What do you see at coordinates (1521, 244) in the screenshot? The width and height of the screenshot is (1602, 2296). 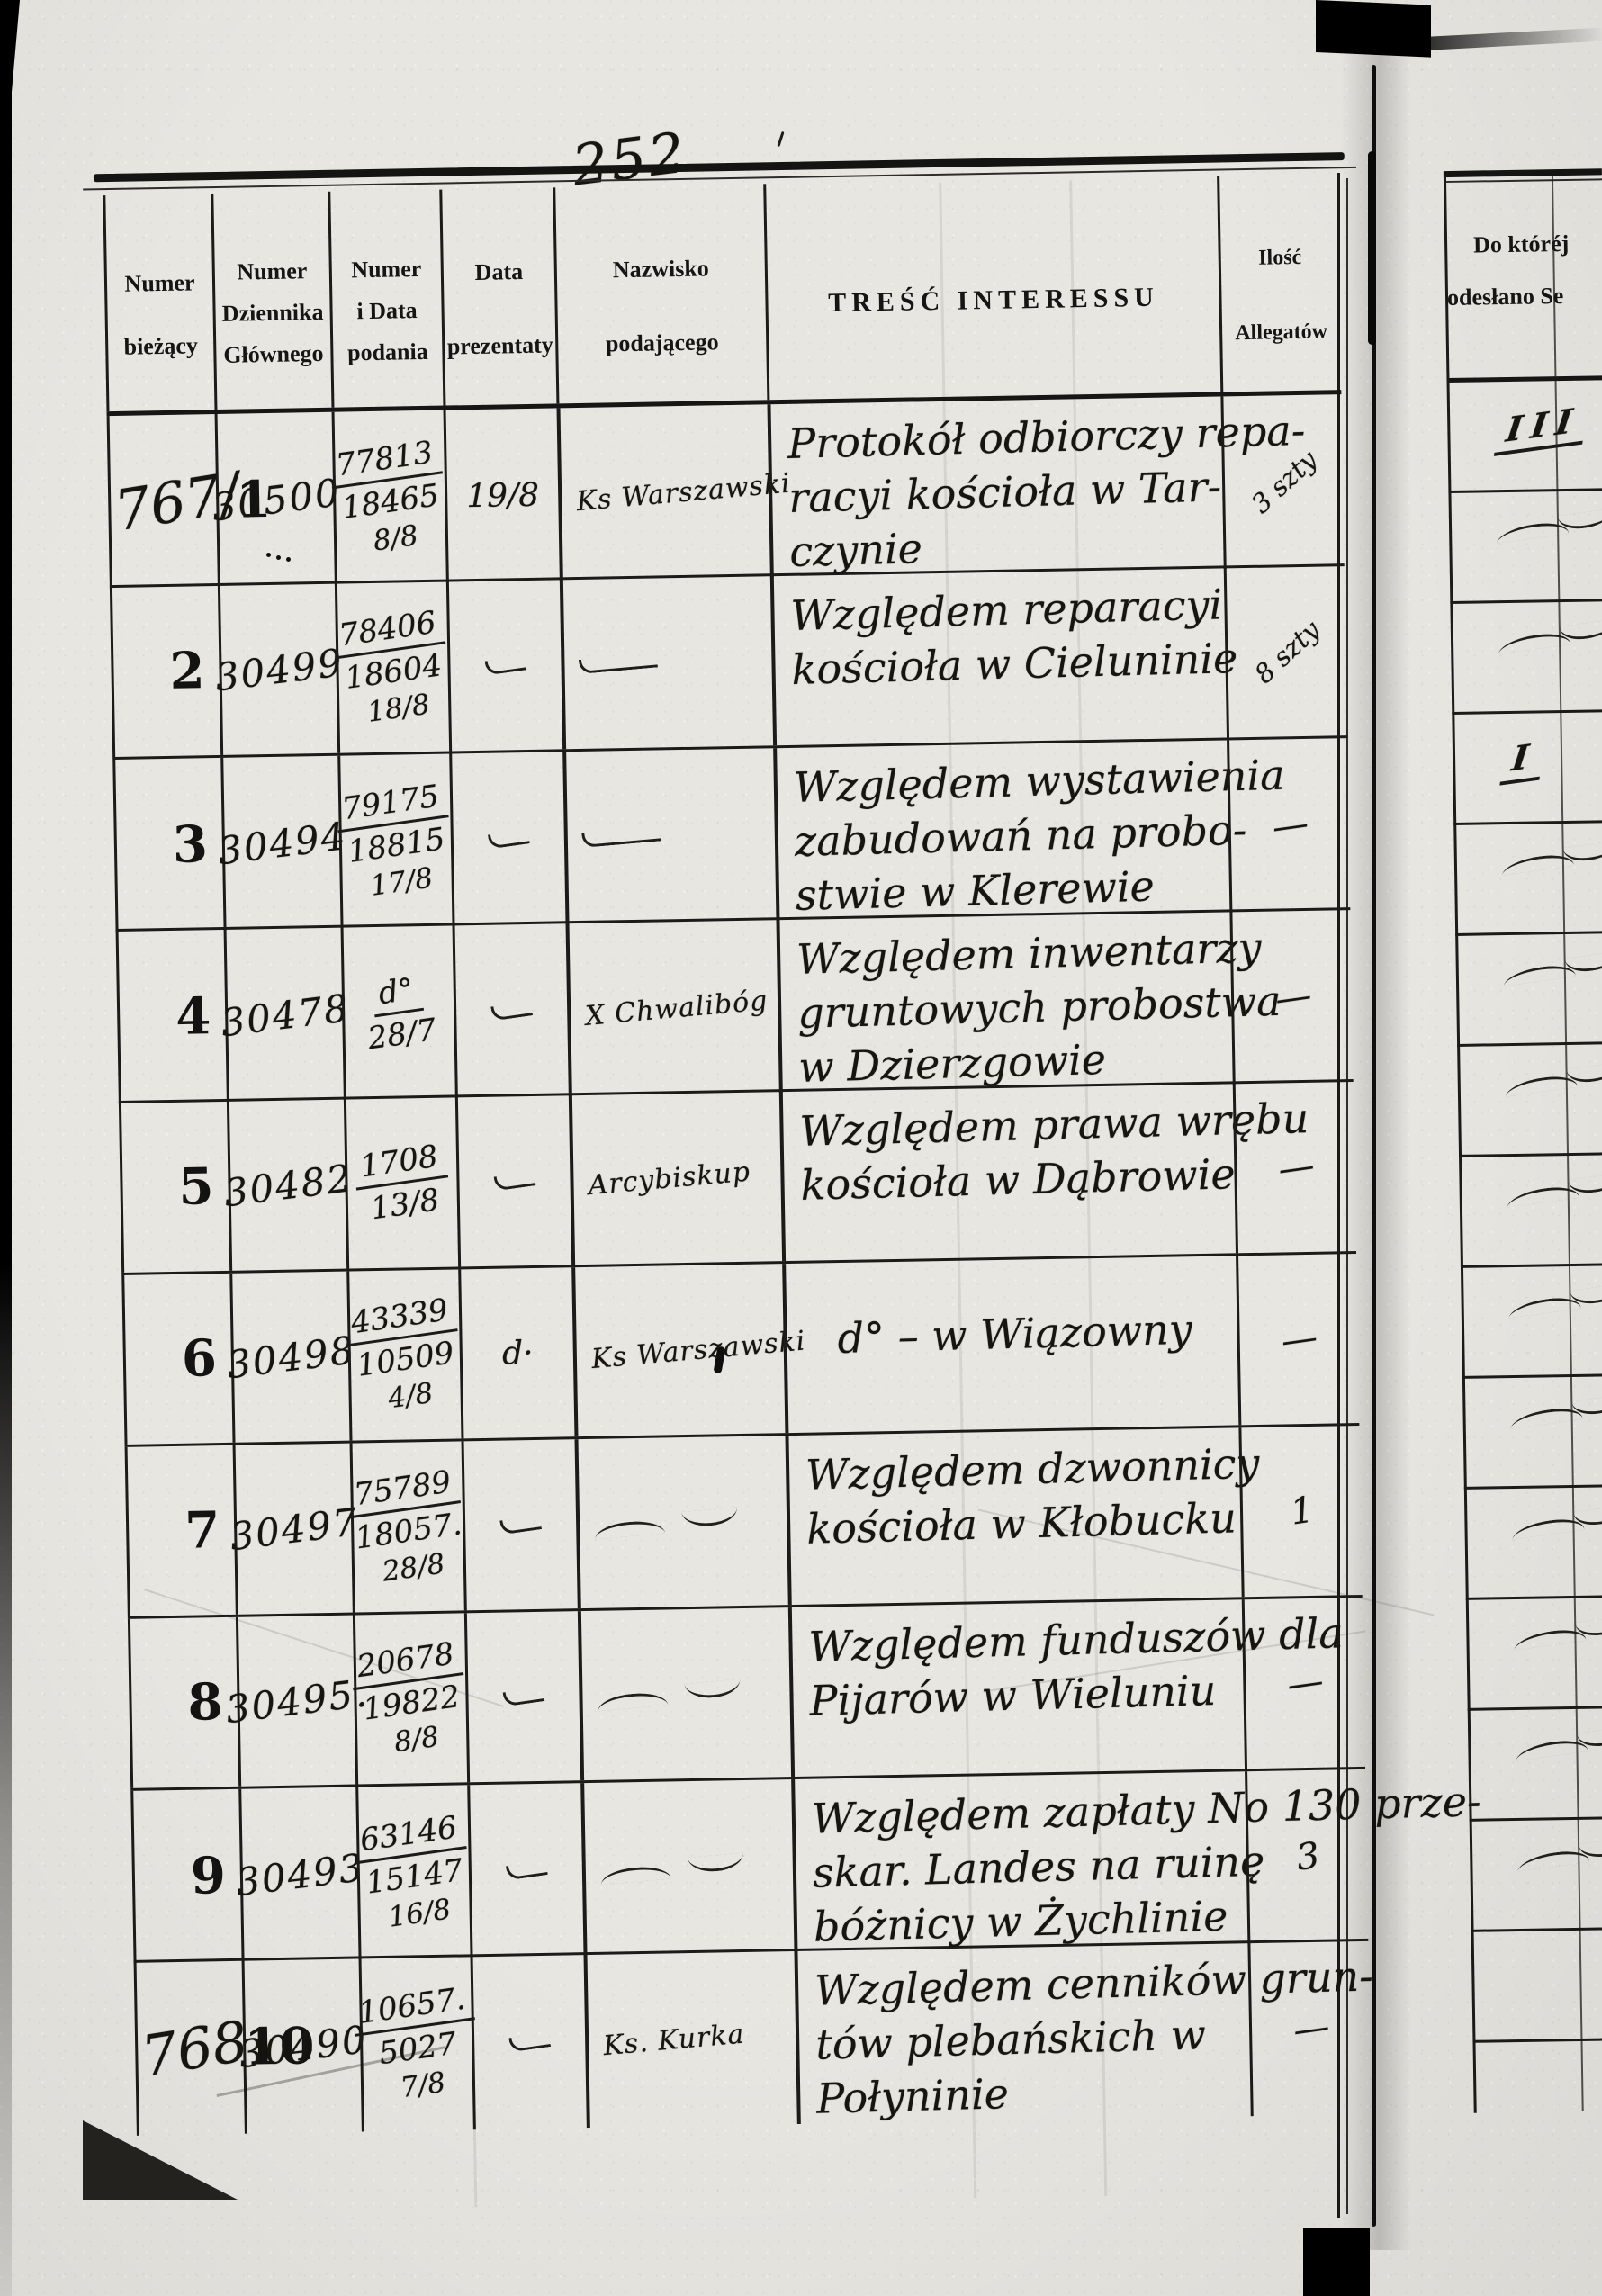 I see `header-do-ktorej: Do któréj` at bounding box center [1521, 244].